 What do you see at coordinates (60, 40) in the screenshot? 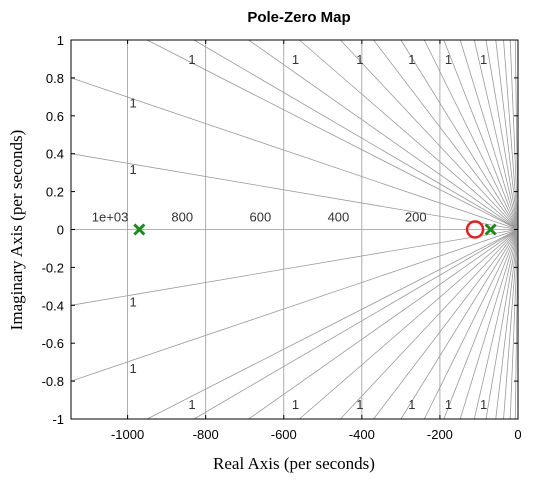
I see `y-tick-label: 1` at bounding box center [60, 40].